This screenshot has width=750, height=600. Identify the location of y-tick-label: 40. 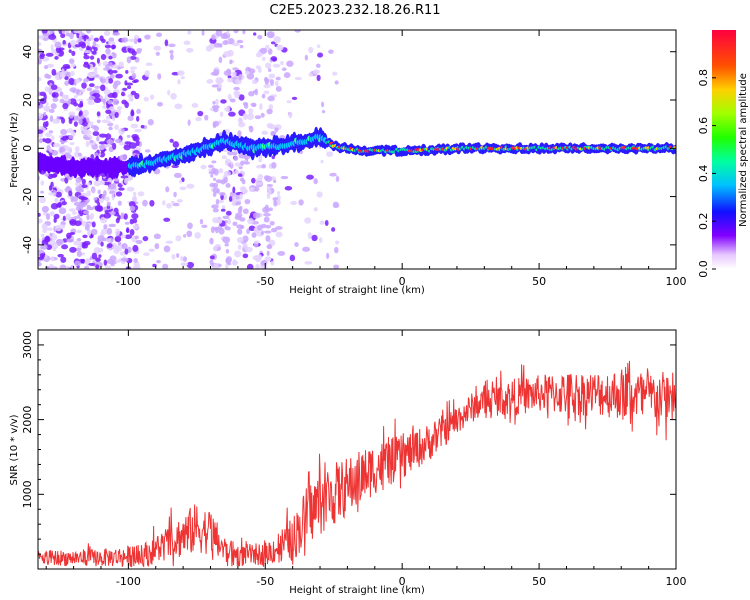
(27, 52).